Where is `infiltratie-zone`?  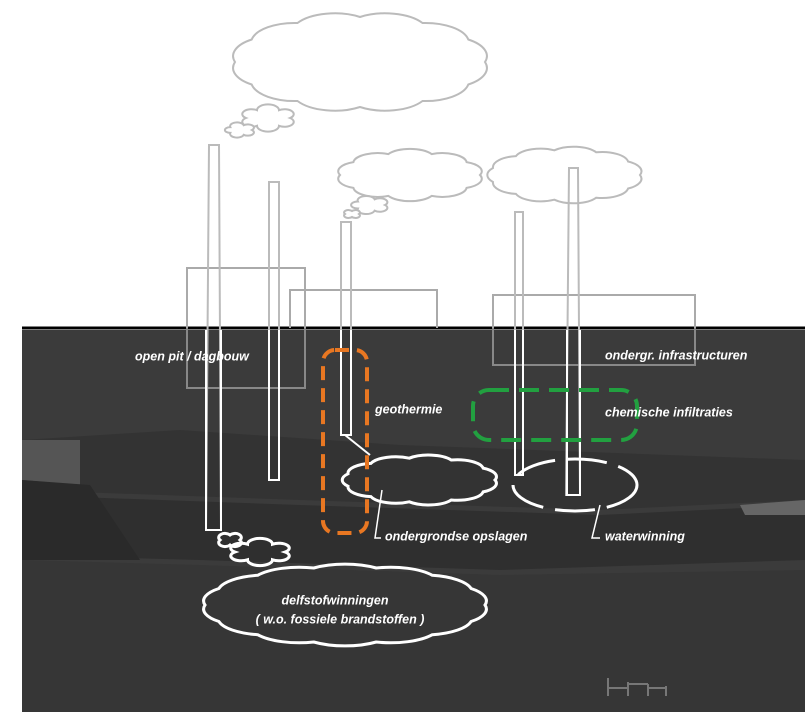 infiltratie-zone is located at coordinates (555, 415).